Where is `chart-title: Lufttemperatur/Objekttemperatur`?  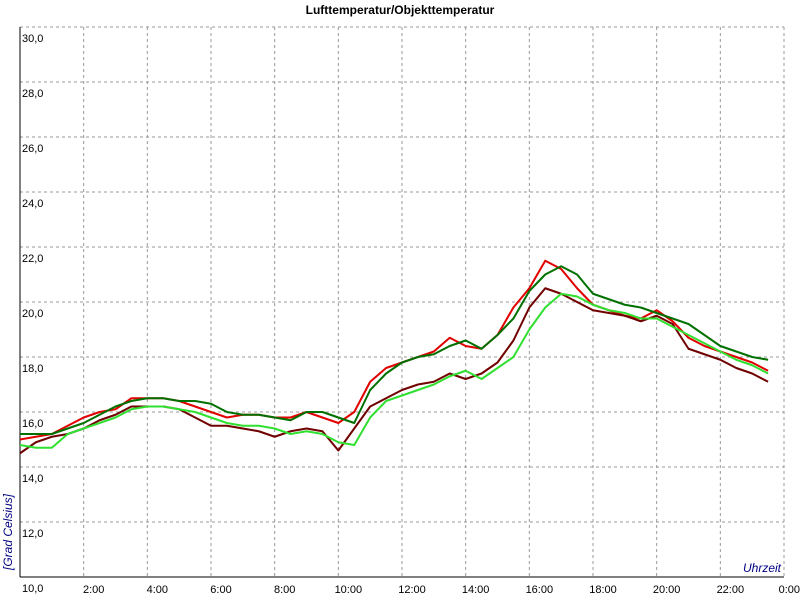 chart-title: Lufttemperatur/Objekttemperatur is located at coordinates (400, 10).